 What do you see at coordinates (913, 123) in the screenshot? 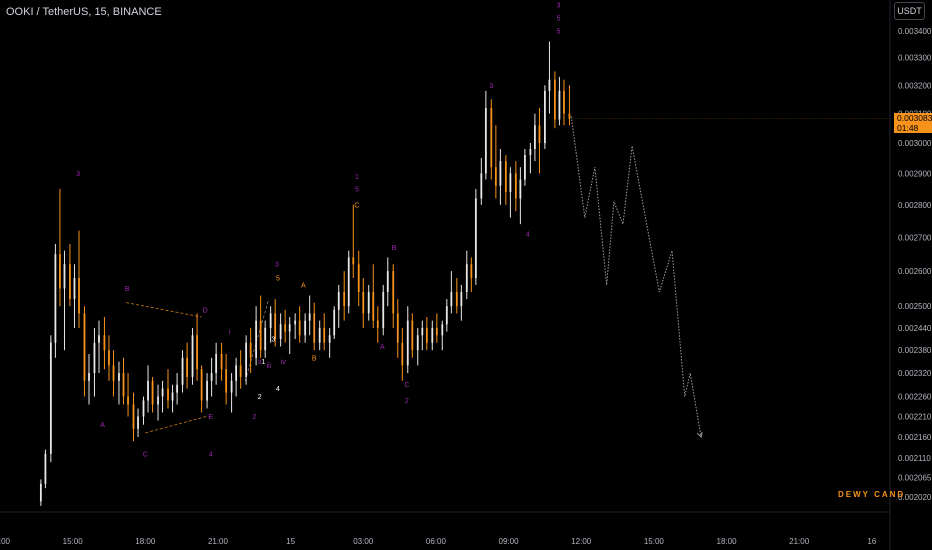
I see `last-price-label: 0.003083 01:48` at bounding box center [913, 123].